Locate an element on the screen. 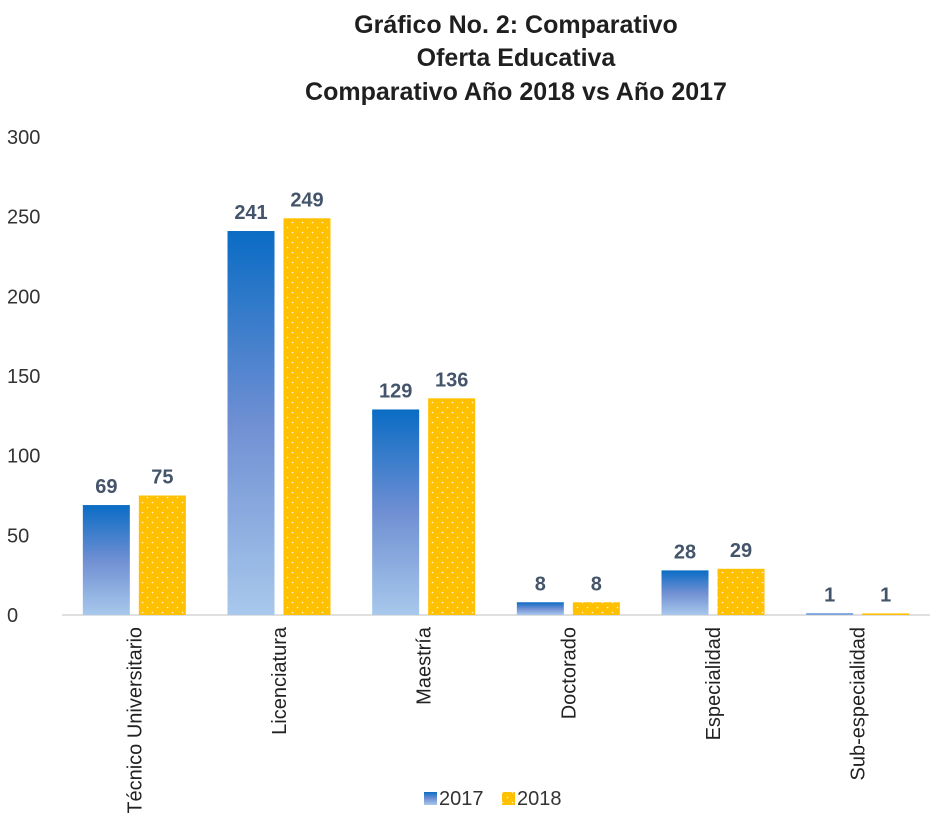 This screenshot has width=949, height=818. data-label-2017: 28 is located at coordinates (685, 552).